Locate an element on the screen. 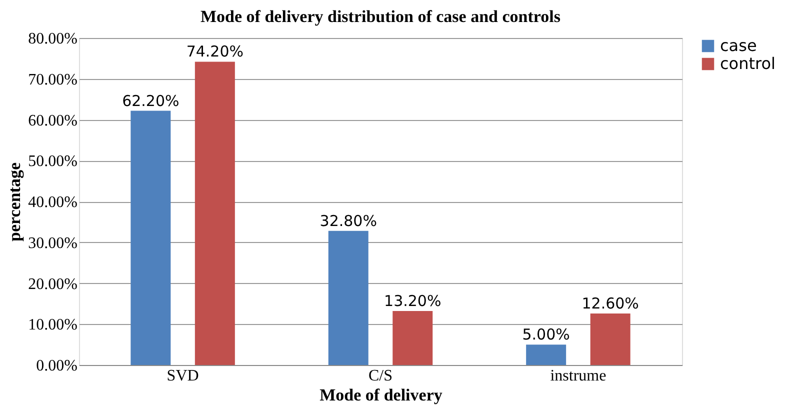 This screenshot has height=408, width=786. y-tick-label: 50.00% is located at coordinates (53, 161).